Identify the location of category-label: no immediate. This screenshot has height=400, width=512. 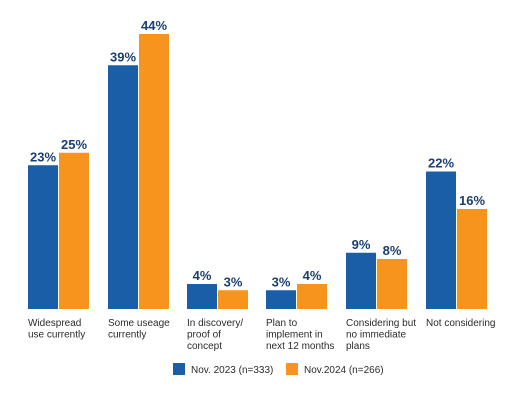
(376, 335).